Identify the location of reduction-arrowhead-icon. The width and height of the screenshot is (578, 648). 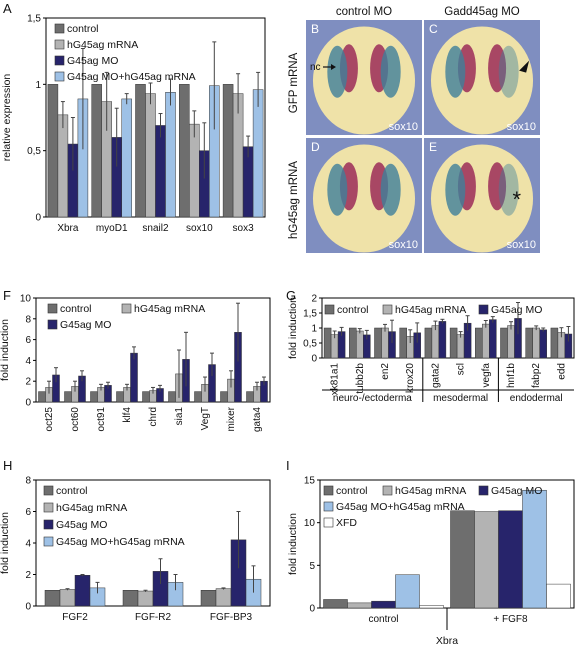
(524, 66).